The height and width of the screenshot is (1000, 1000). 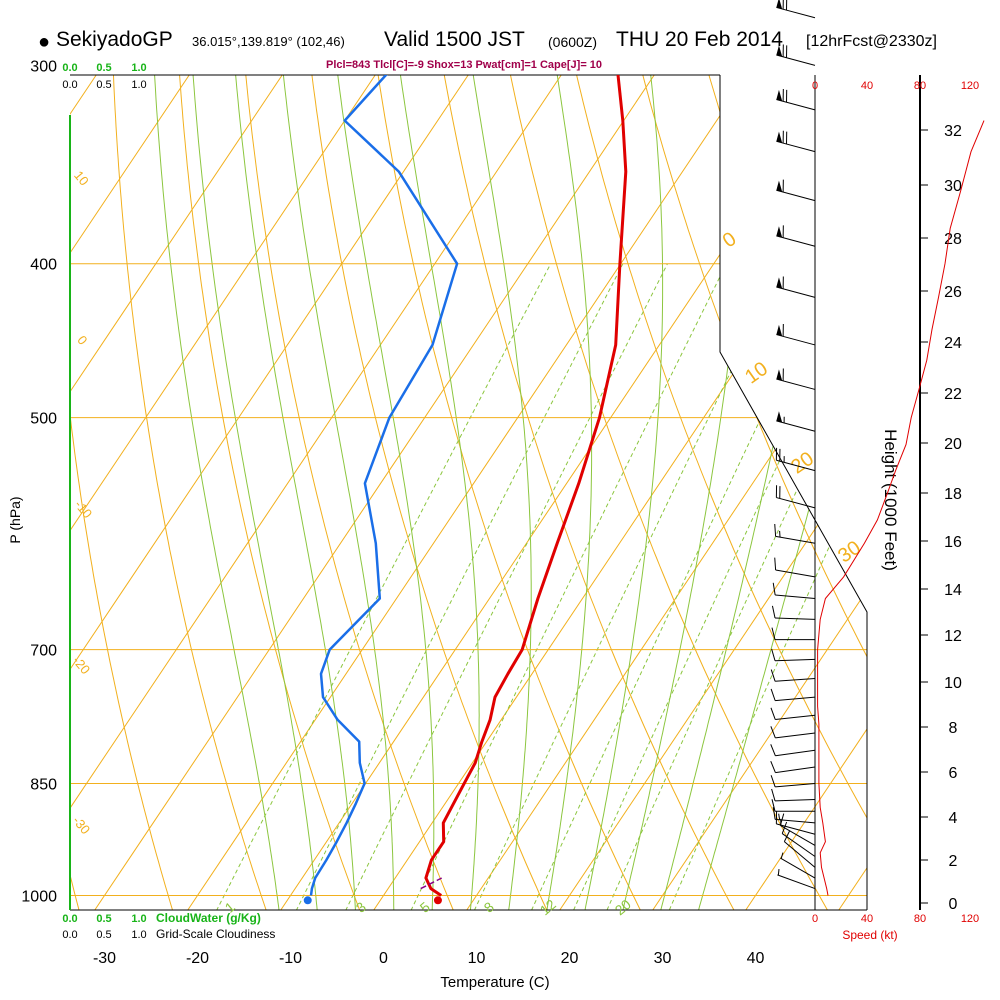 I want to click on speed-line, so click(x=901, y=508).